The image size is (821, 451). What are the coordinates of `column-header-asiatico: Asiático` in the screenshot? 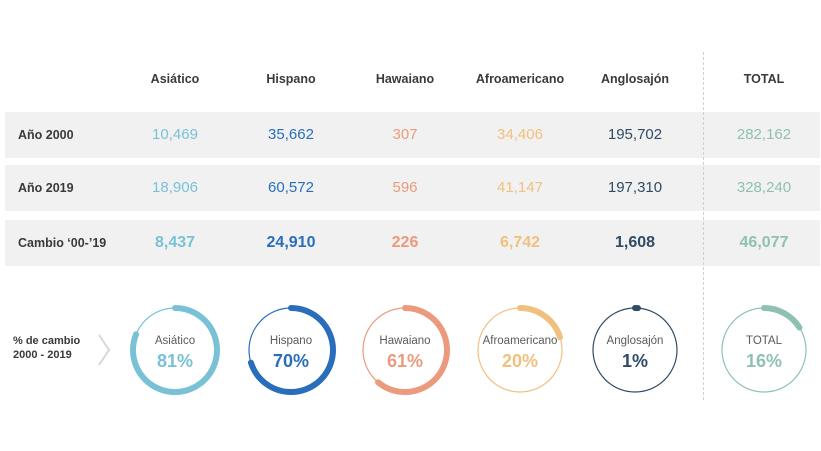 It's located at (175, 79).